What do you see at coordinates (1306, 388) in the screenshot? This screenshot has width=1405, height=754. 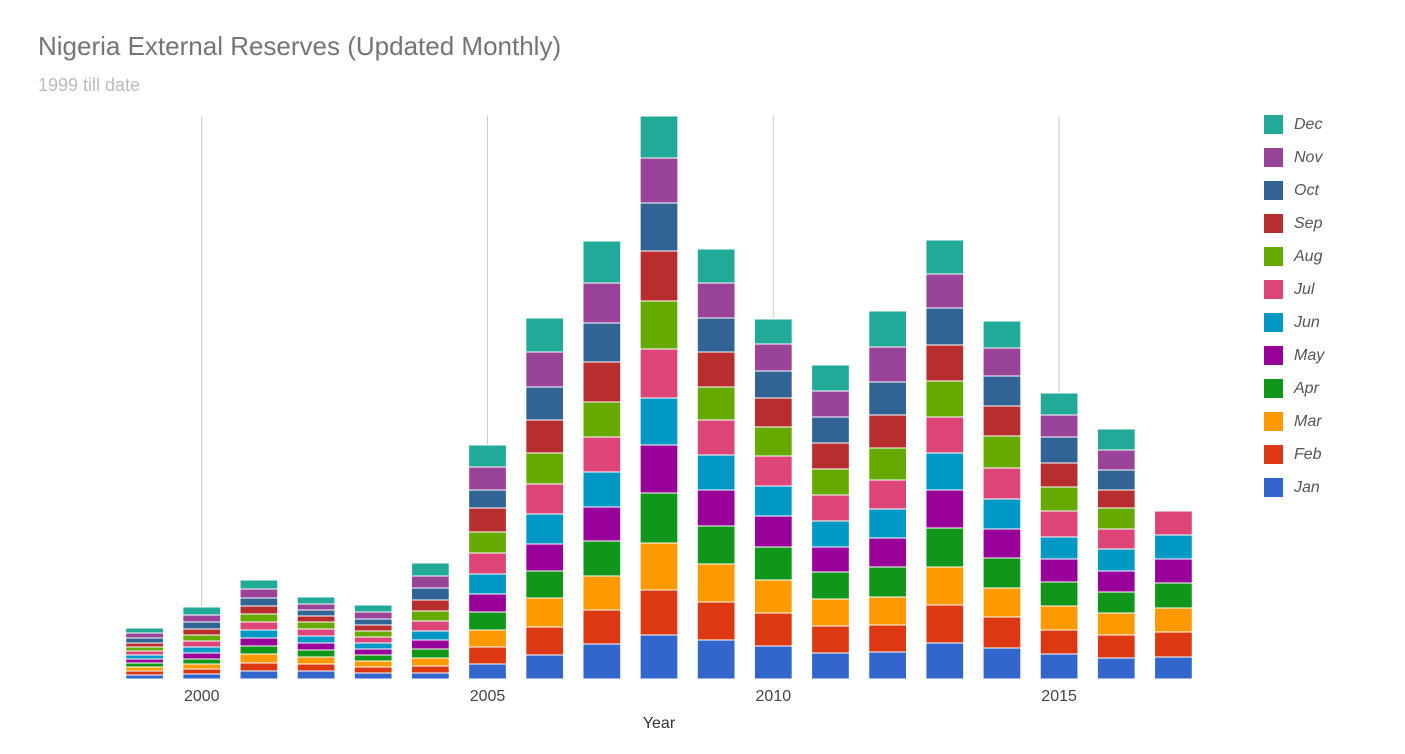 I see `legend-label: Apr` at bounding box center [1306, 388].